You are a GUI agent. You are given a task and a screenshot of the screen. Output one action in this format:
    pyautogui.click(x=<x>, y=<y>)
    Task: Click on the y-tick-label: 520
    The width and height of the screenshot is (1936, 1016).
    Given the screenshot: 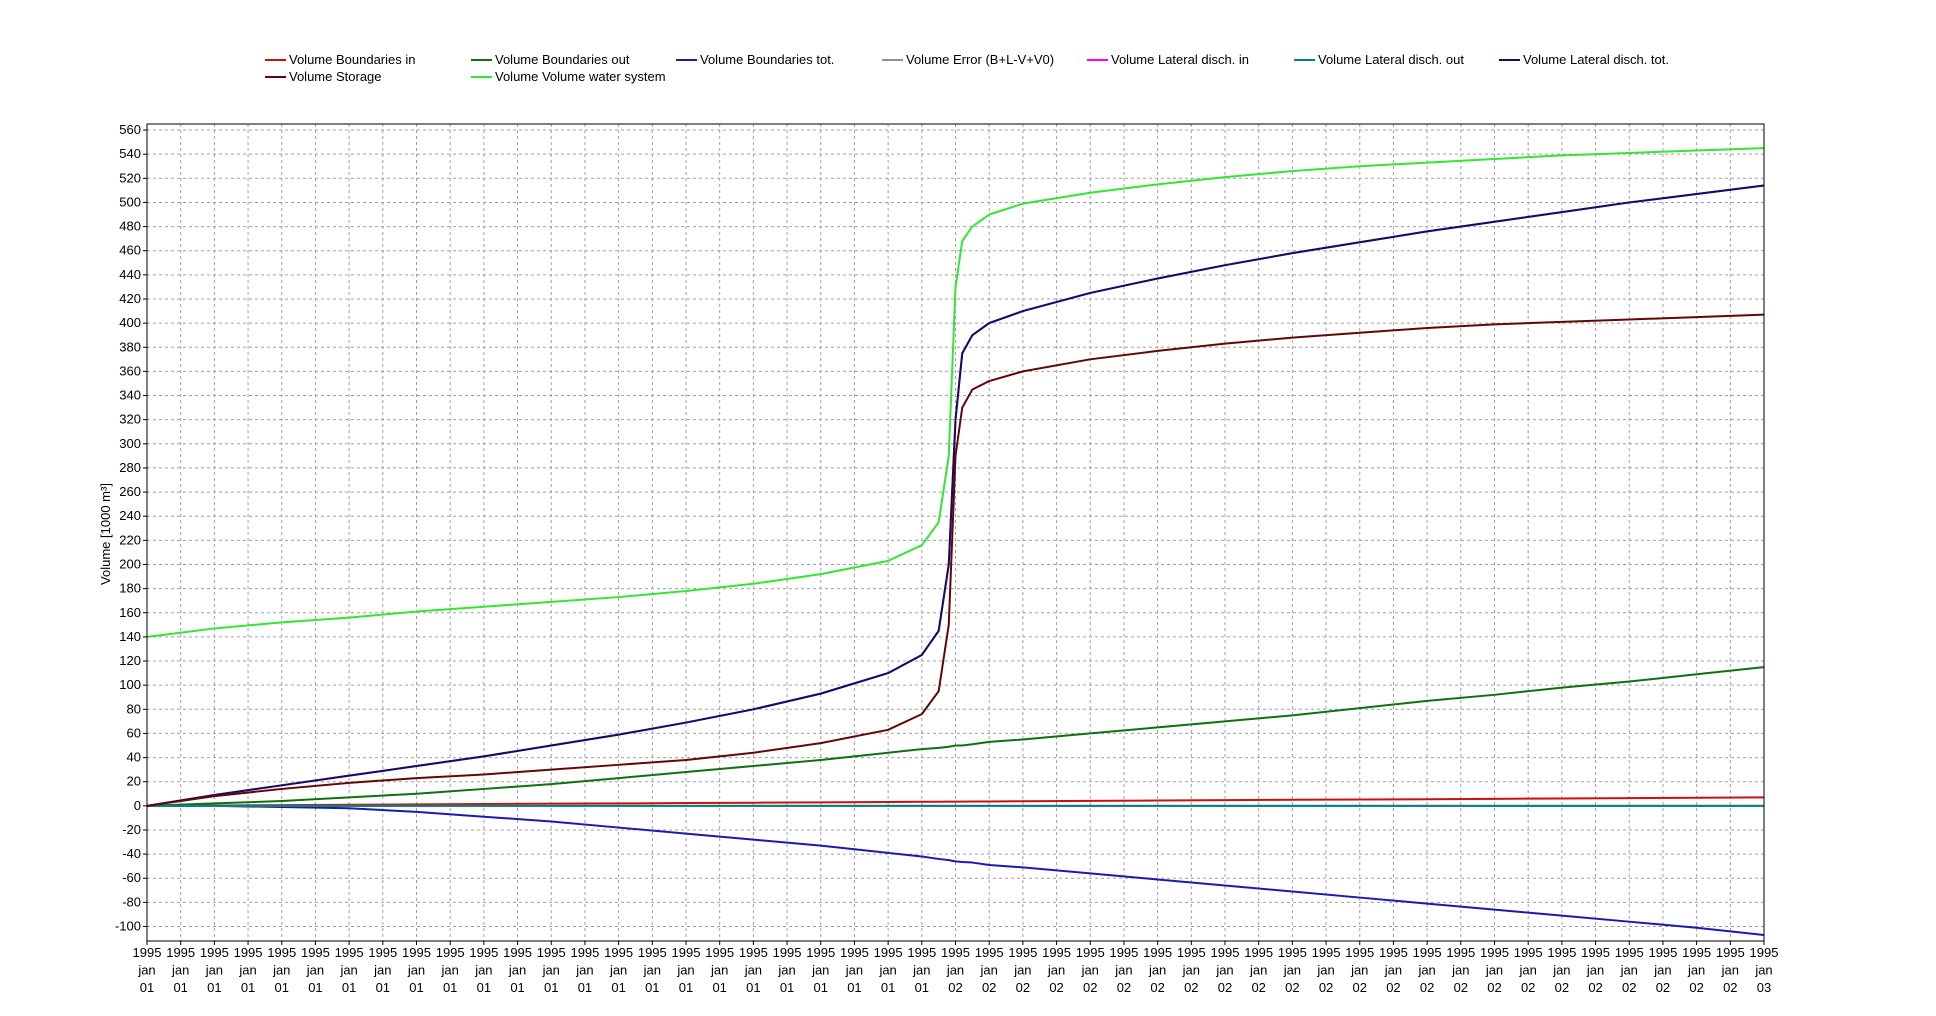 What is the action you would take?
    pyautogui.click(x=130, y=177)
    